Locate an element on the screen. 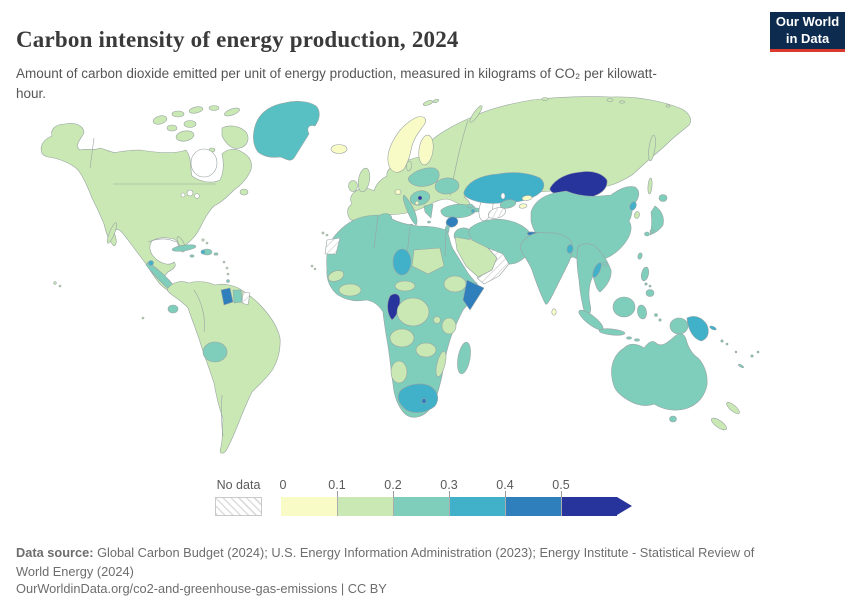 This screenshot has height=600, width=850. map-region-guinea is located at coordinates (336, 276).